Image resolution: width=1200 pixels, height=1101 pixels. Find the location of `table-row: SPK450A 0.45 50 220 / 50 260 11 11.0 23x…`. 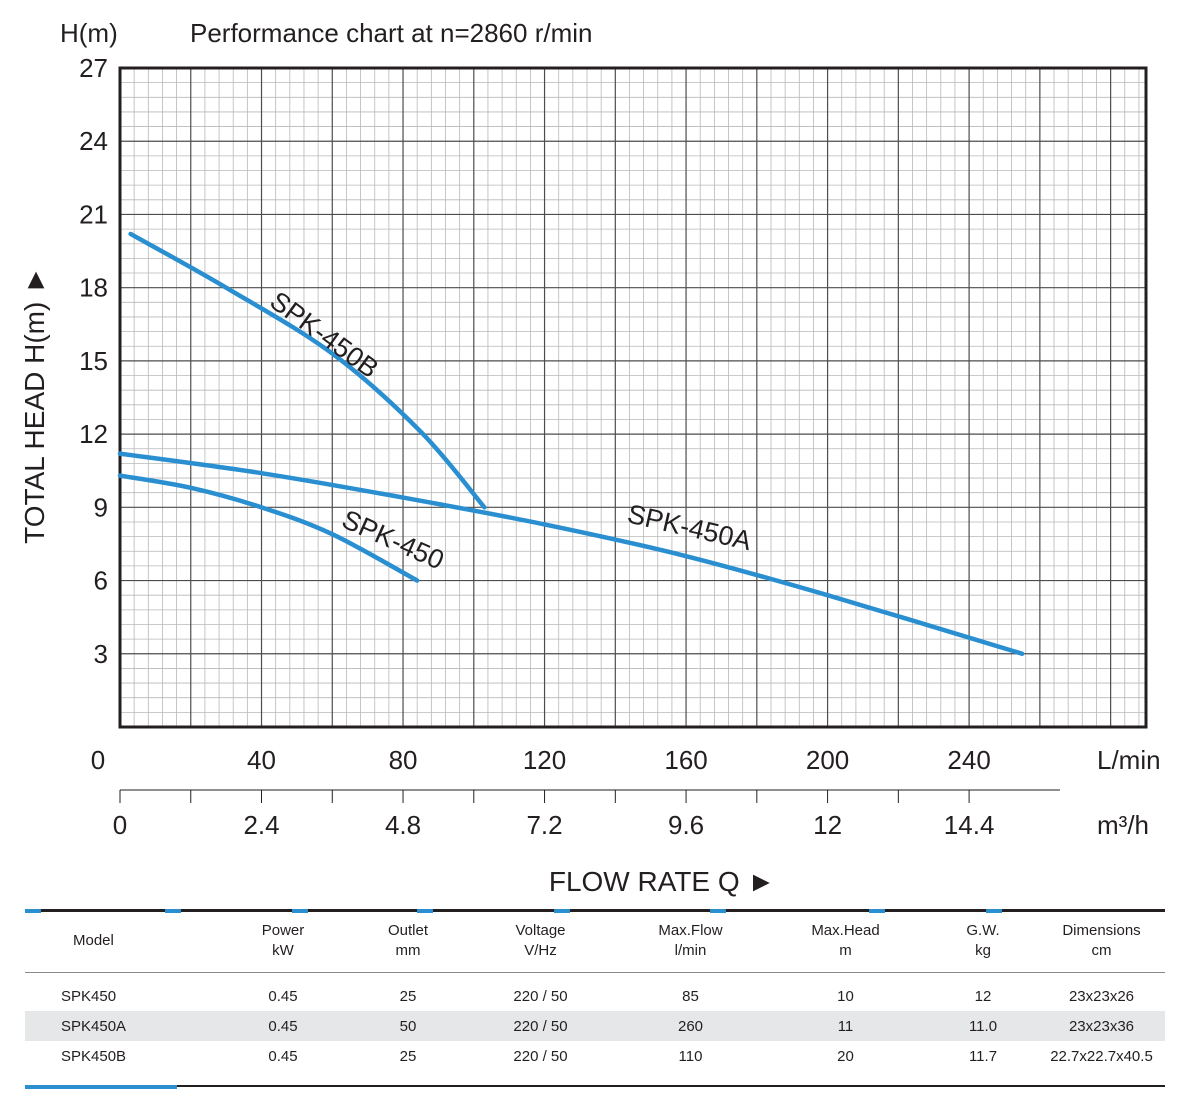

table-row: SPK450A 0.45 50 220 / 50 260 11 11.0 23x… is located at coordinates (595, 1026).